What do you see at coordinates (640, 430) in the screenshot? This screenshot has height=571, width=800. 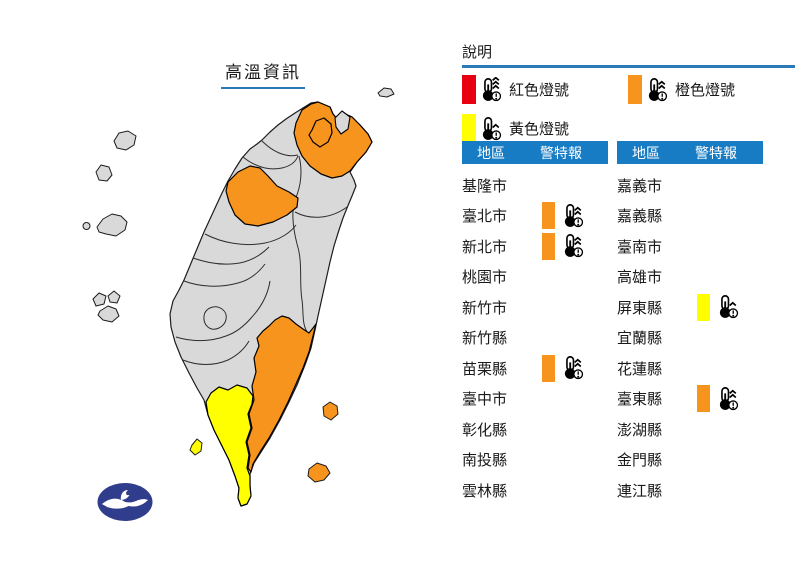 I see `region-name: 澎湖縣` at bounding box center [640, 430].